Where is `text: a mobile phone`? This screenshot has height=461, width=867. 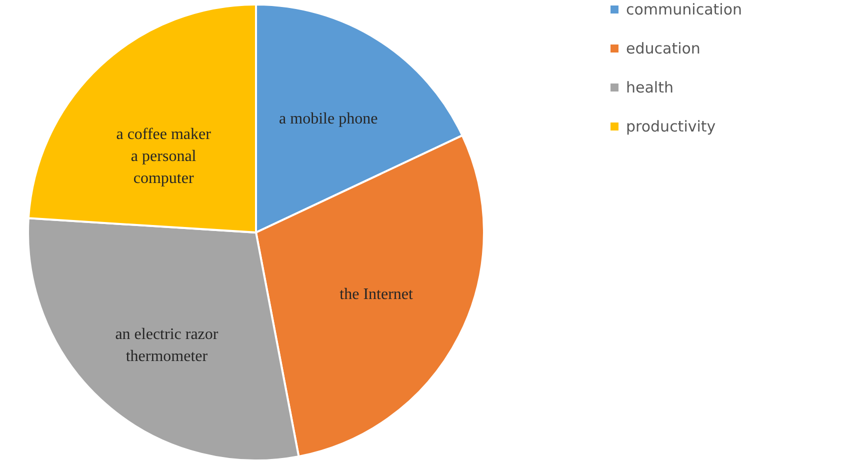 text: a mobile phone is located at coordinates (328, 119).